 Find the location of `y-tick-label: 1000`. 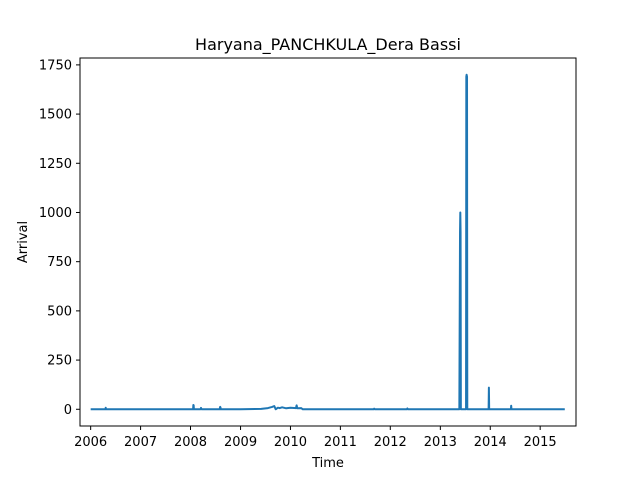

y-tick-label: 1000 is located at coordinates (55, 213).